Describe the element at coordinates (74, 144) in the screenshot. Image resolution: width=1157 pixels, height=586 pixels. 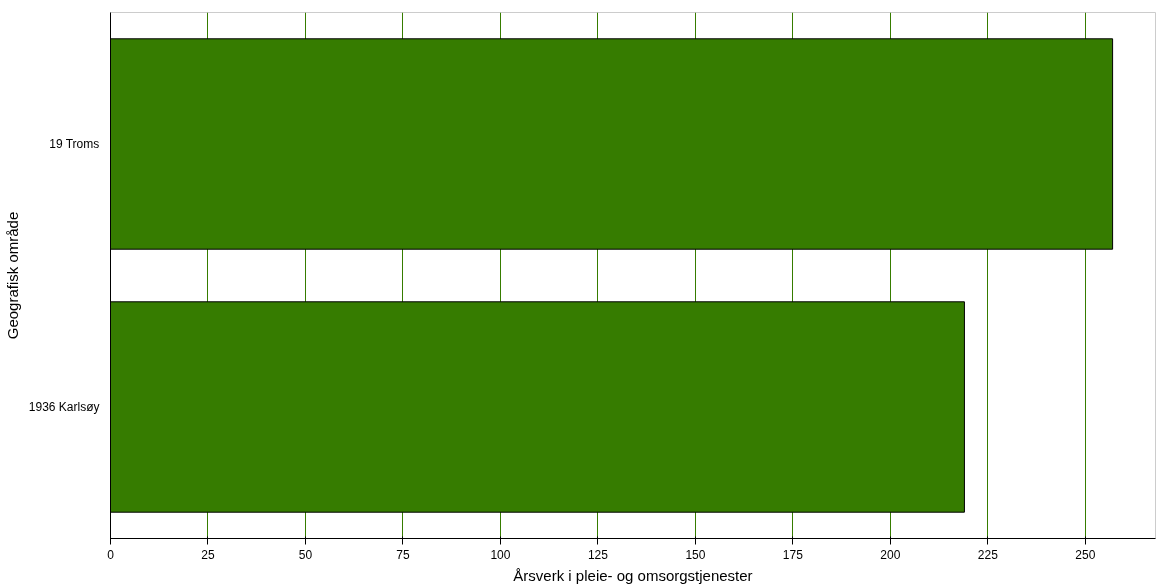
I see `y-tick-label: 19 Troms` at that location.